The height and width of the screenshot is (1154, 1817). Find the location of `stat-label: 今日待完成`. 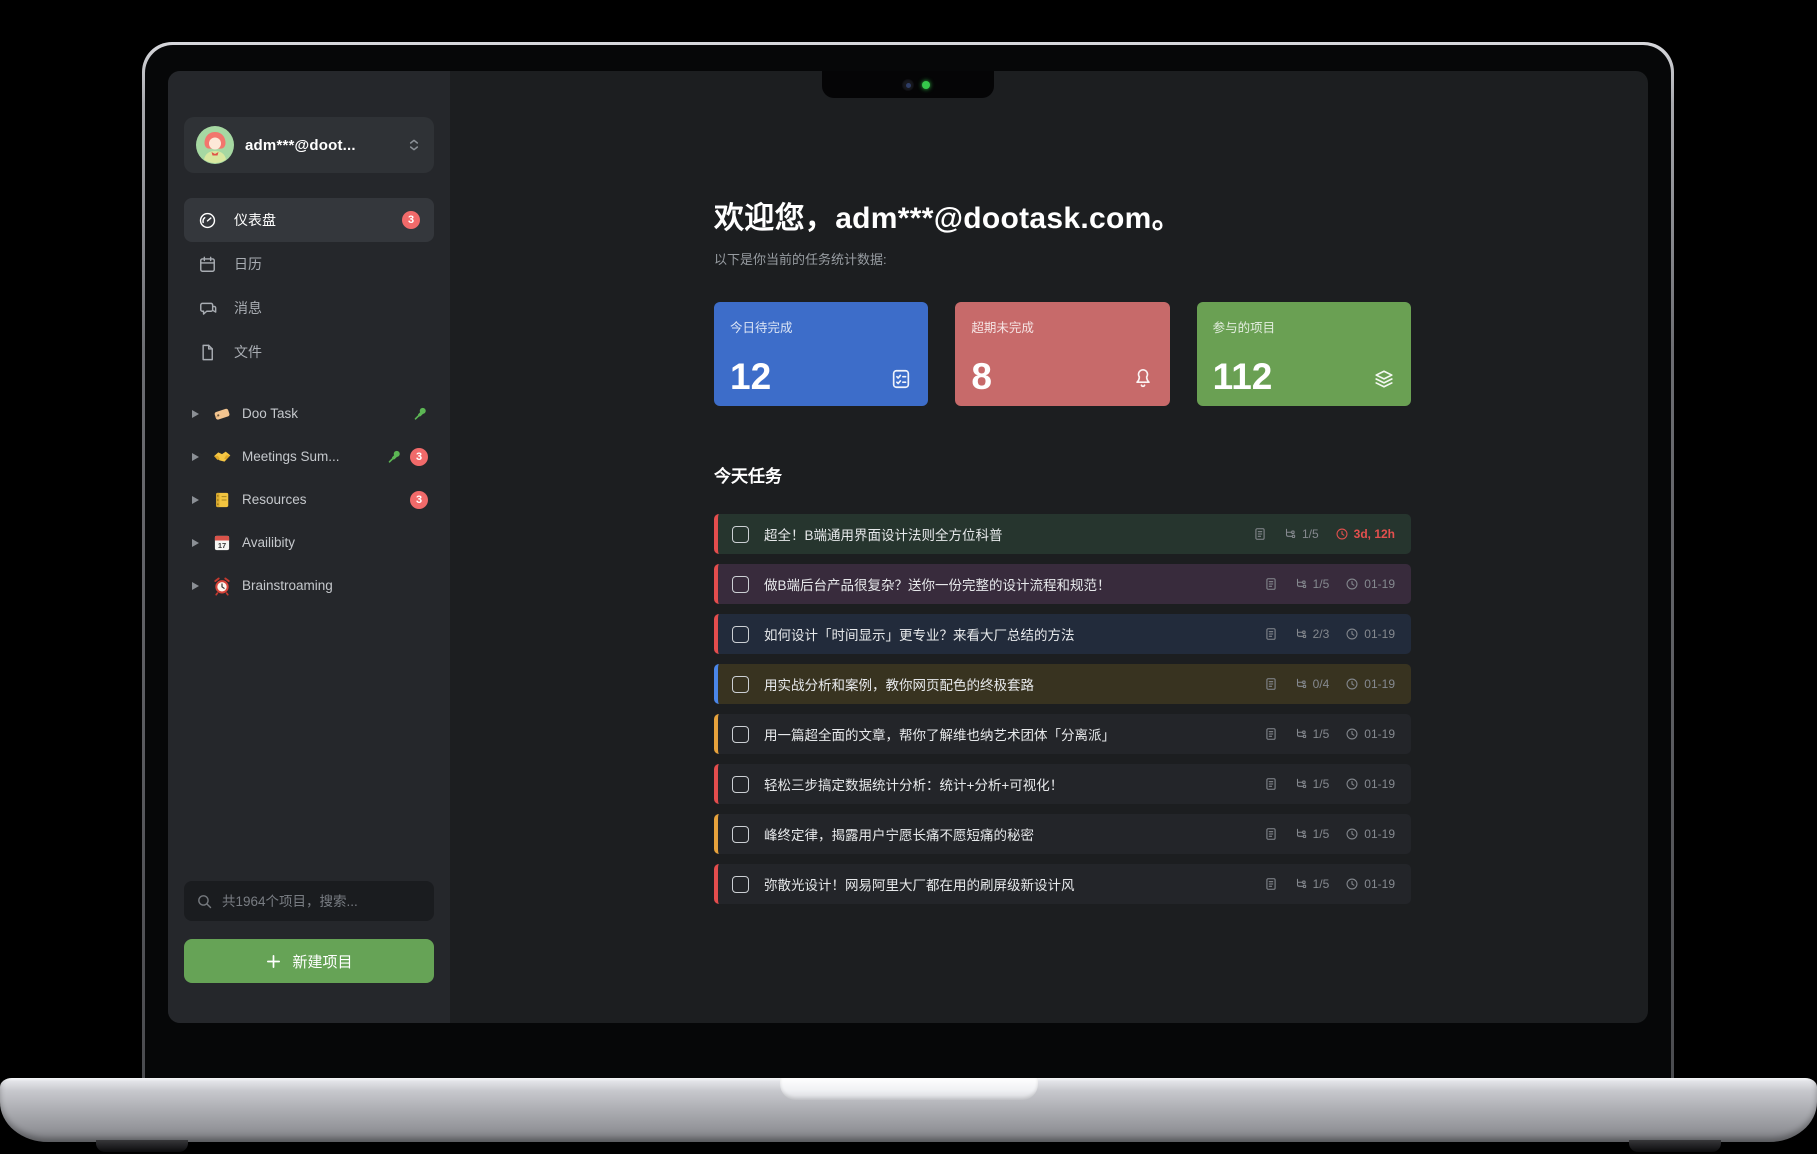

stat-label: 今日待完成 is located at coordinates (761, 328).